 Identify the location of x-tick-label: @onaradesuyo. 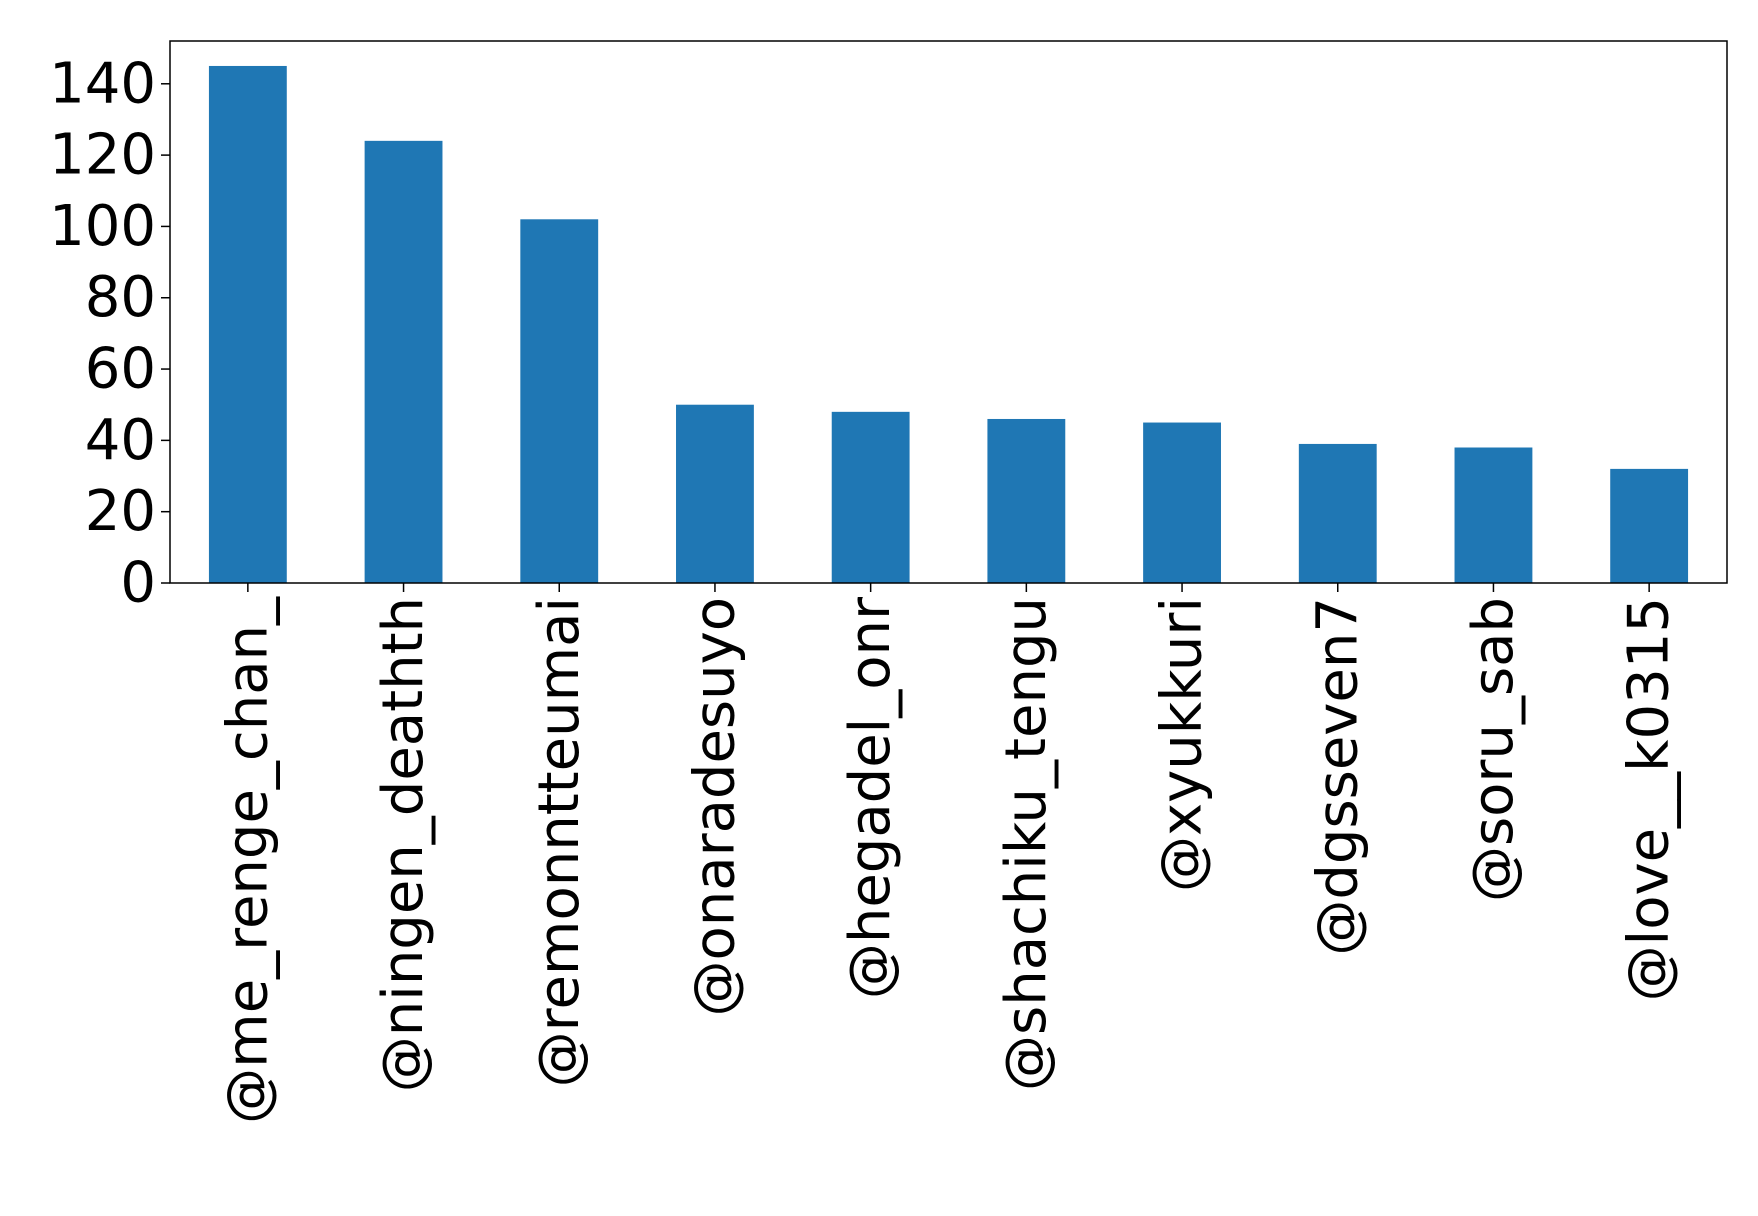
(714, 806).